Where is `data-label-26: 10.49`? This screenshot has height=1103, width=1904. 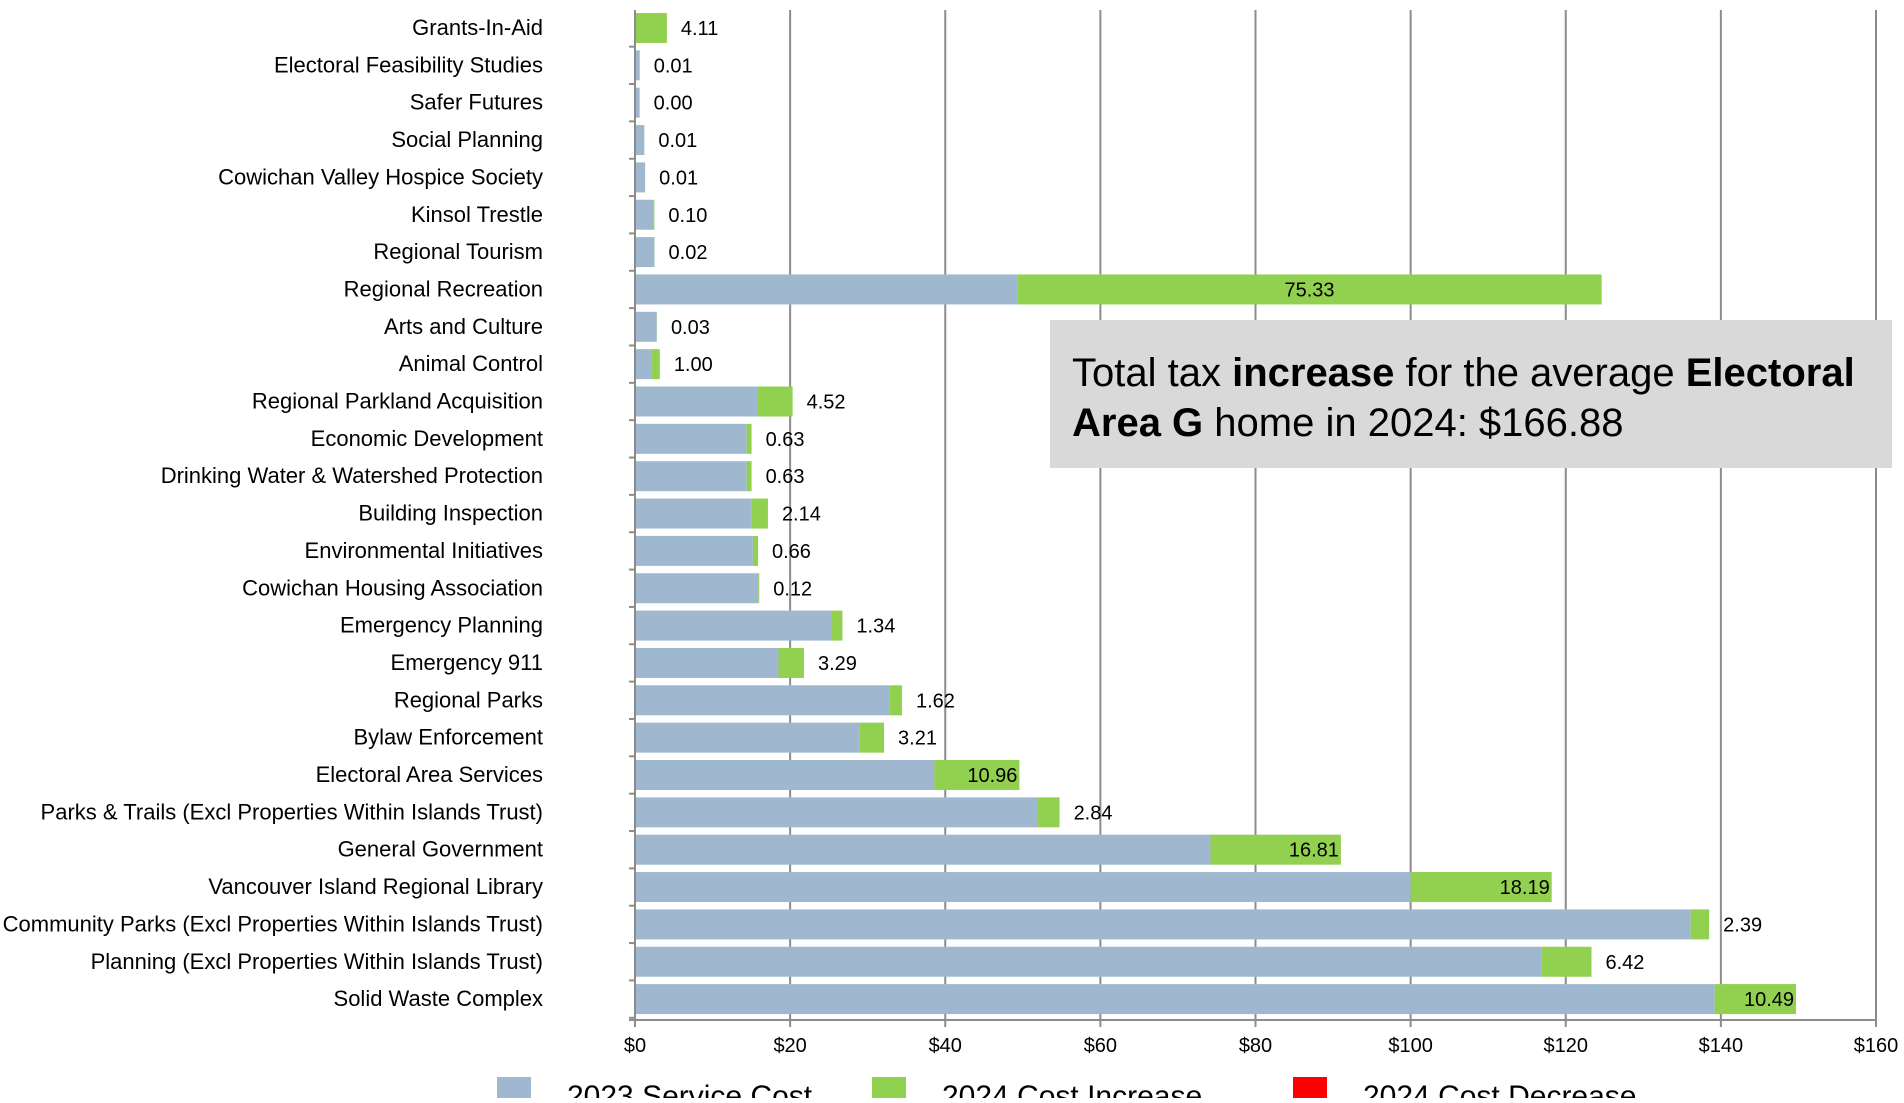
data-label-26: 10.49 is located at coordinates (1769, 1000).